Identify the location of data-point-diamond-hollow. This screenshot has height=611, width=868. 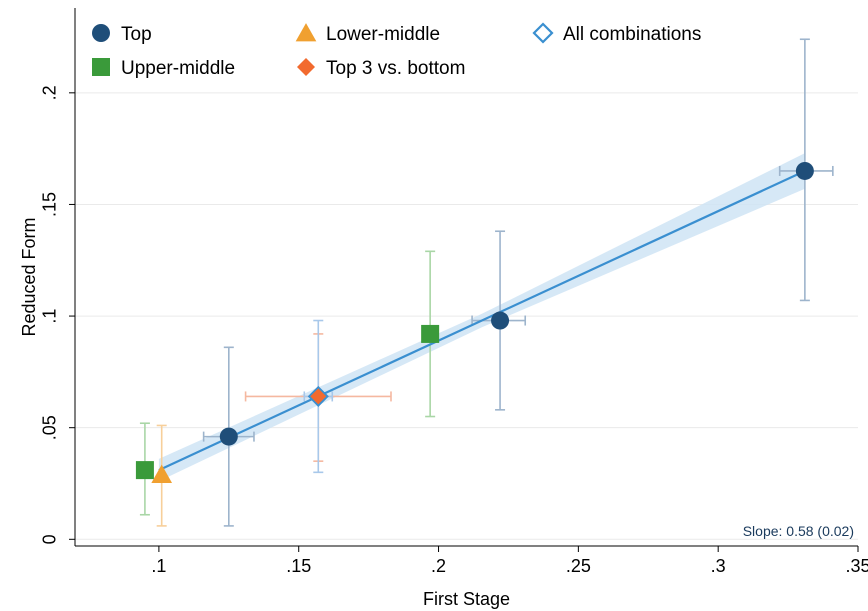
(318, 396).